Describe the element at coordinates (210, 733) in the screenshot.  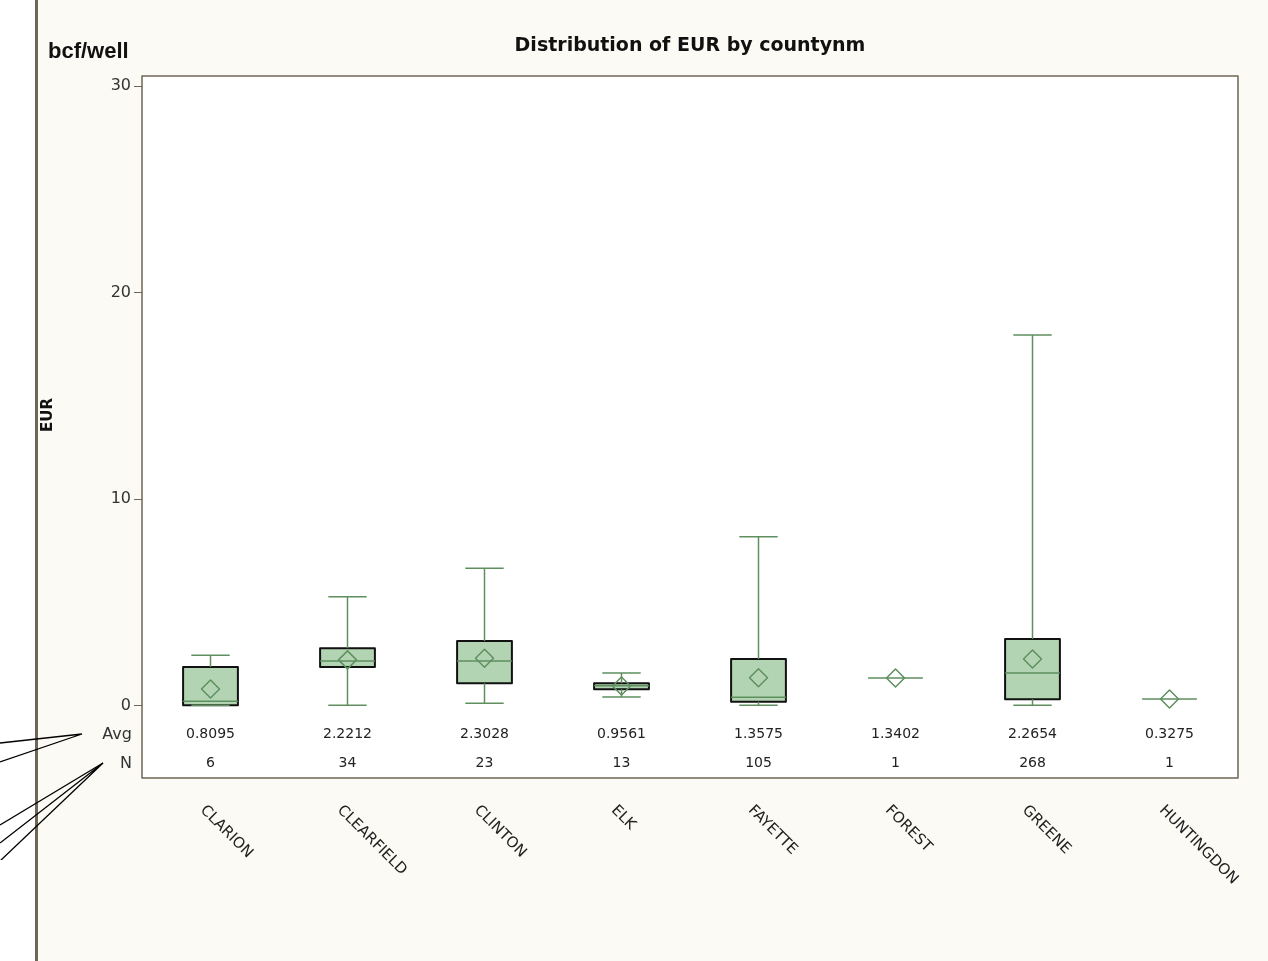
I see `annotation: 0.8095` at that location.